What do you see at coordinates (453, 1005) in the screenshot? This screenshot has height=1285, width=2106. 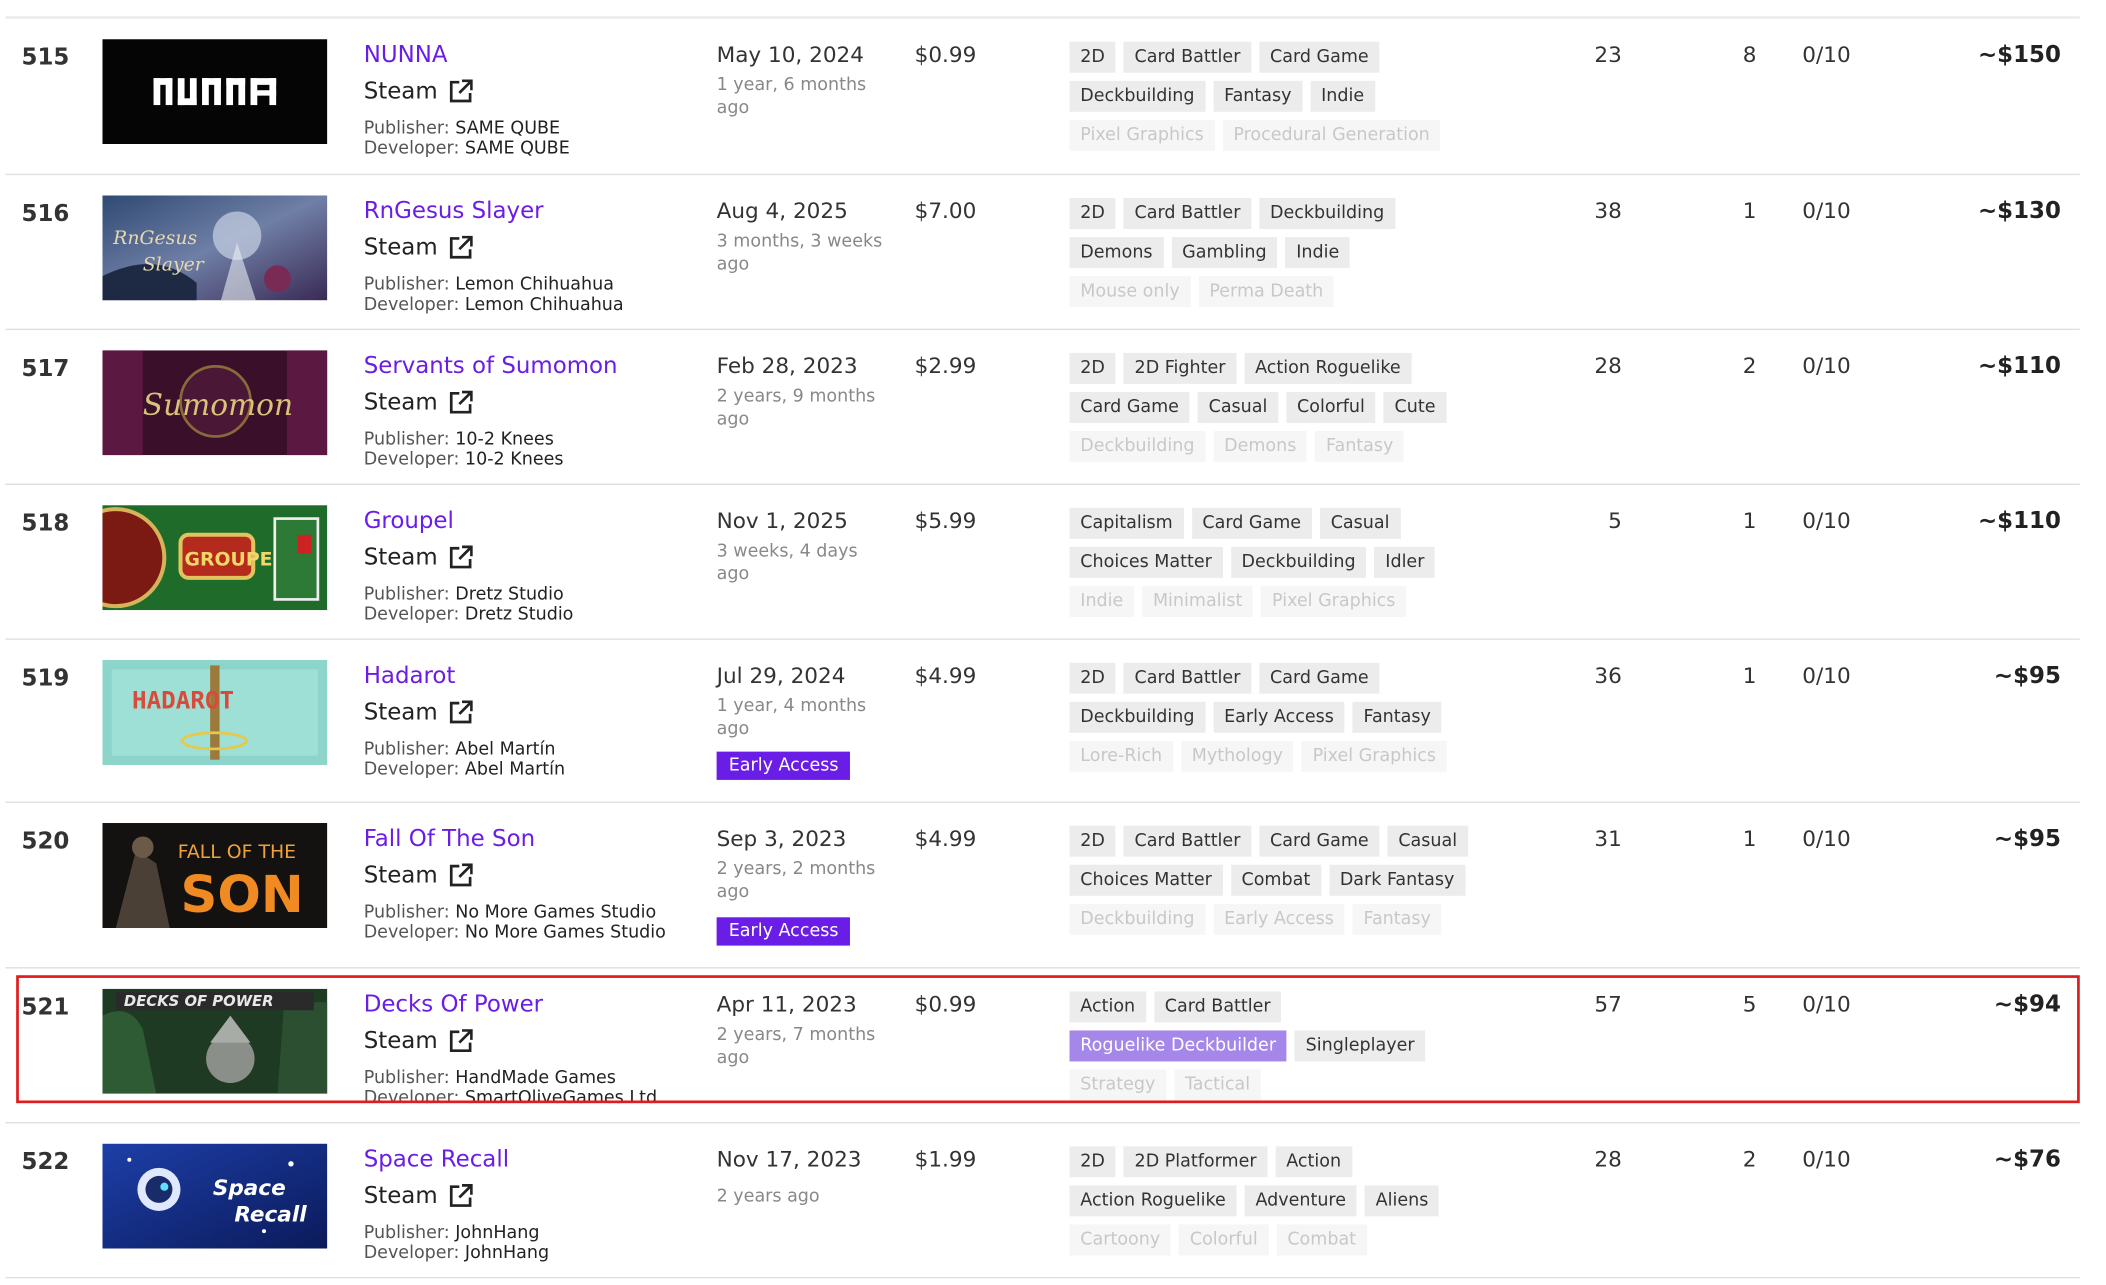 I see `game-title-link: Decks Of Power` at bounding box center [453, 1005].